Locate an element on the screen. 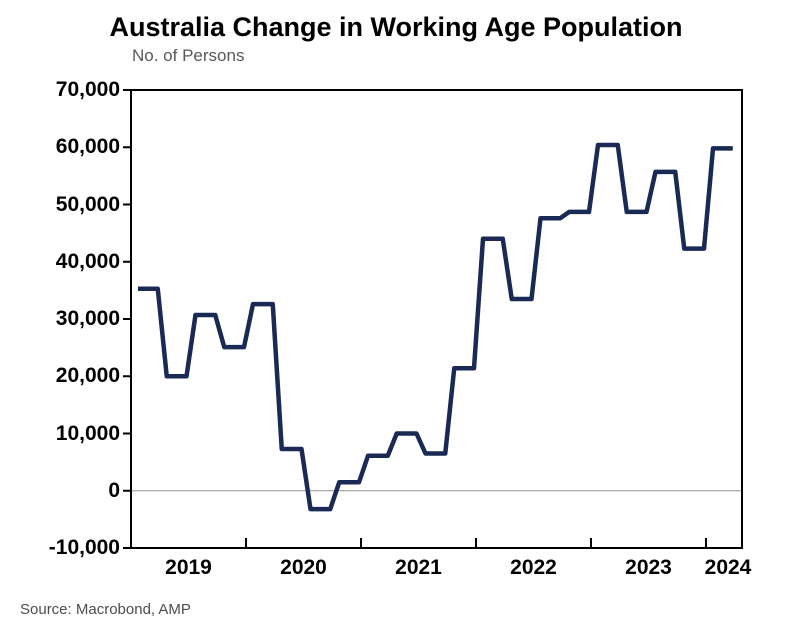 Image resolution: width=792 pixels, height=638 pixels. x-axis-tick-label: 2020 is located at coordinates (303, 567).